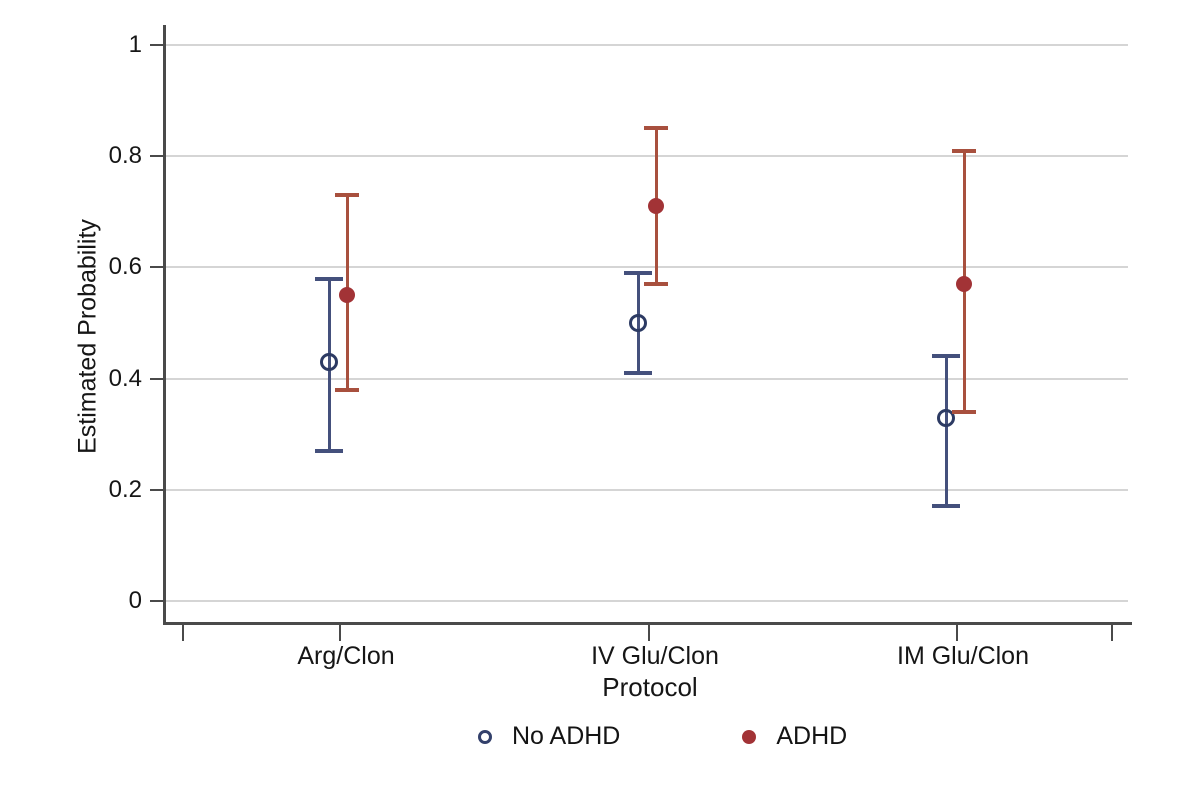 The height and width of the screenshot is (797, 1200). Describe the element at coordinates (650, 687) in the screenshot. I see `x-axis-title: Protocol` at that location.